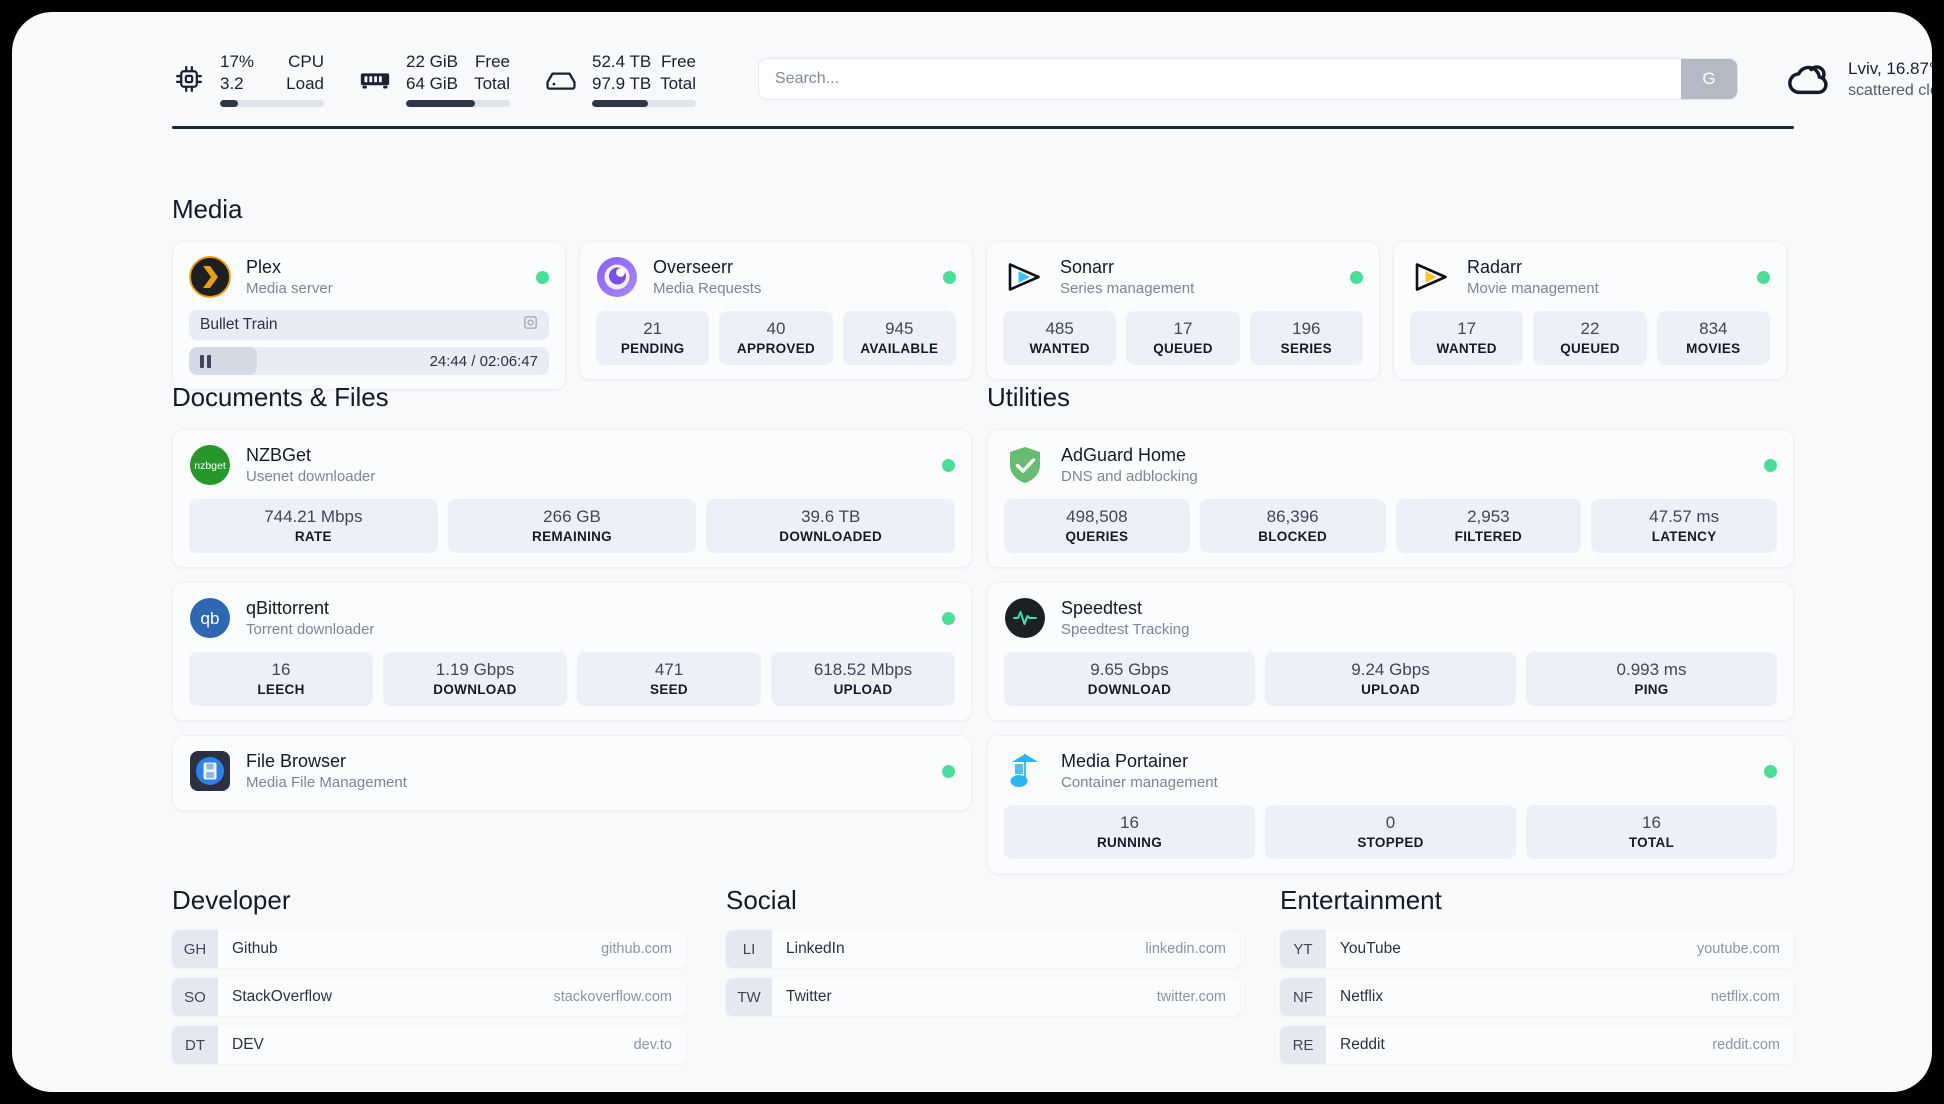  What do you see at coordinates (195, 997) in the screenshot?
I see `bookmark-badge: SO` at bounding box center [195, 997].